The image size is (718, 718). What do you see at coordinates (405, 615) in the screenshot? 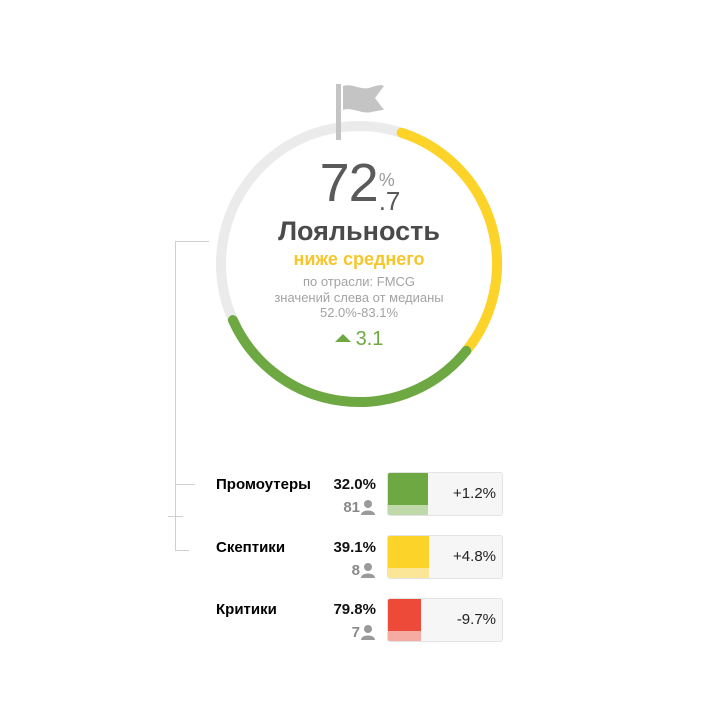
I see `segment-fill-critics` at bounding box center [405, 615].